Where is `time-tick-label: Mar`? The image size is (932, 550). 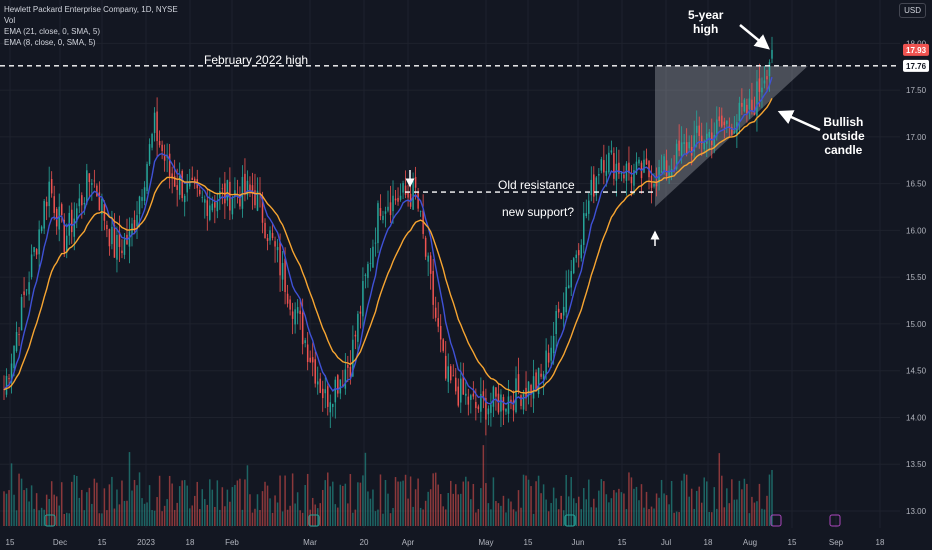
time-tick-label: Mar is located at coordinates (310, 542).